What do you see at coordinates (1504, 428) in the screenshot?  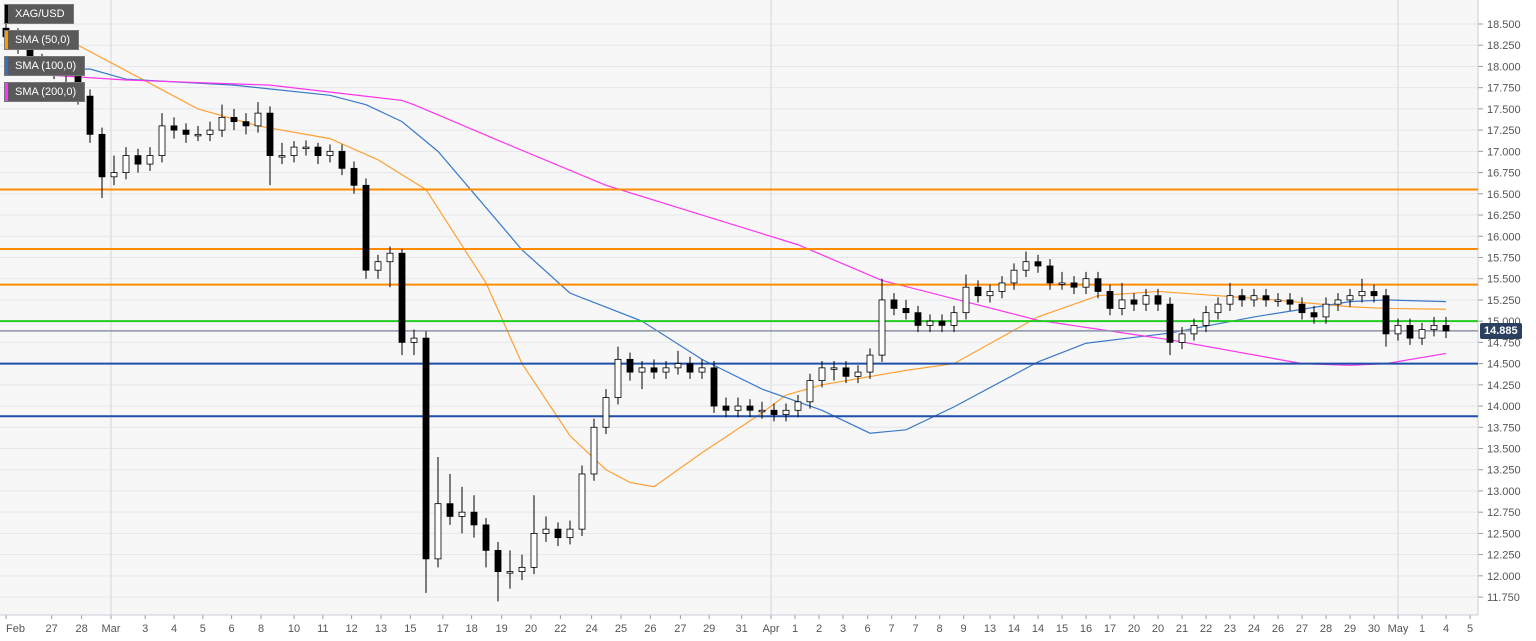 I see `y-tick-label: 13.750` at bounding box center [1504, 428].